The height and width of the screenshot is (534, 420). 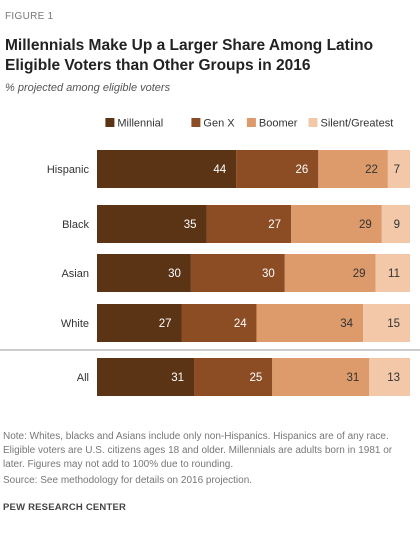 I want to click on bar-segment-asian-boomer, so click(x=330, y=273).